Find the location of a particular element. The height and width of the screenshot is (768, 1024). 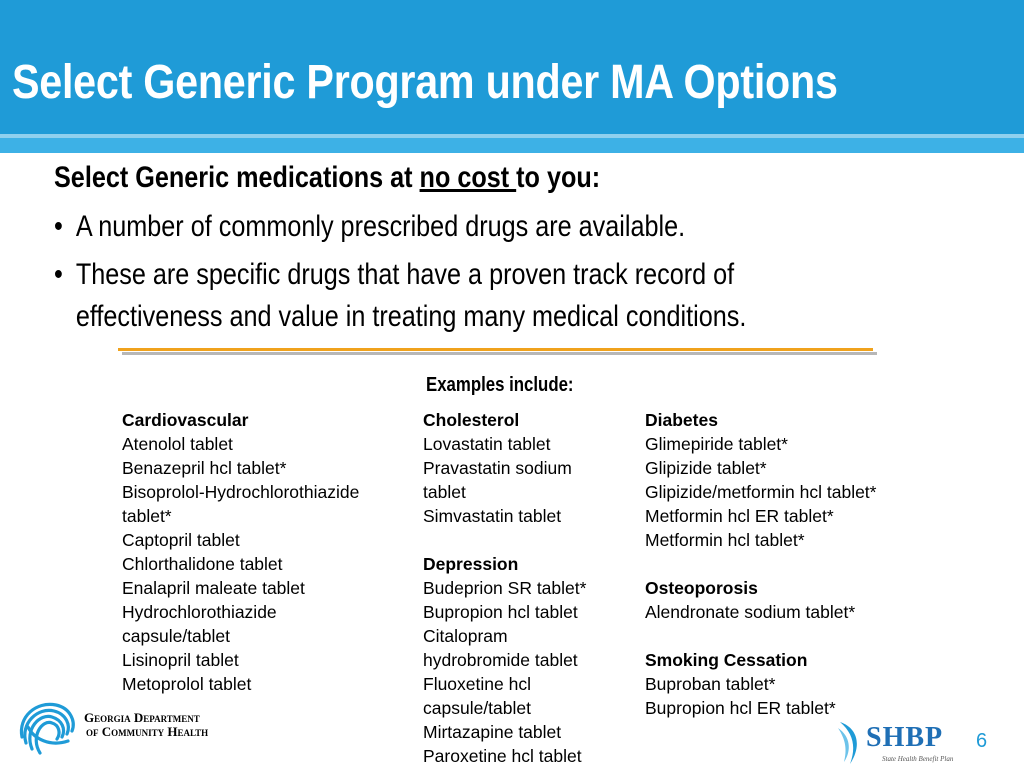

intro-after: to you: is located at coordinates (558, 177).